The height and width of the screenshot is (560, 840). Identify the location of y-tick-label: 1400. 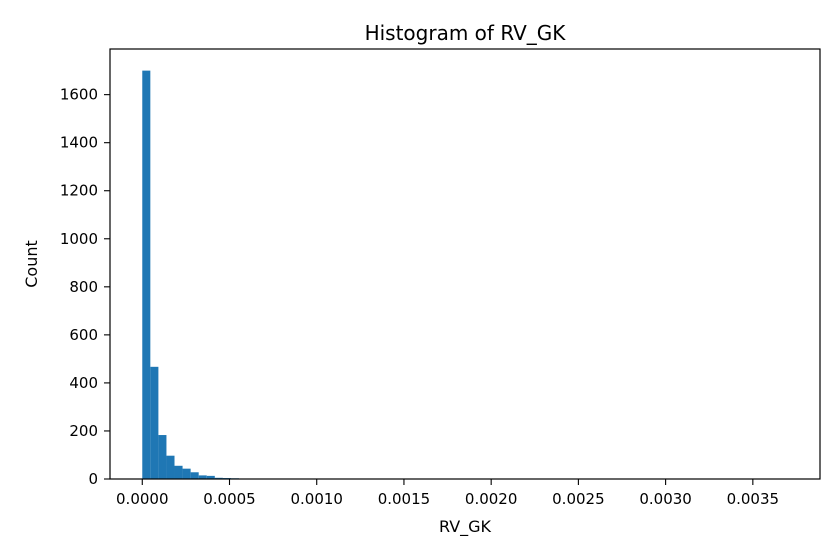
(79, 143).